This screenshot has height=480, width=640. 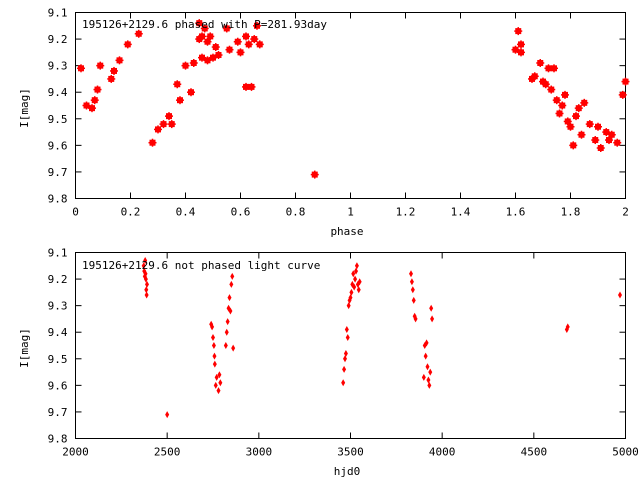 I want to click on x-tick-label: 1.6, so click(x=516, y=212).